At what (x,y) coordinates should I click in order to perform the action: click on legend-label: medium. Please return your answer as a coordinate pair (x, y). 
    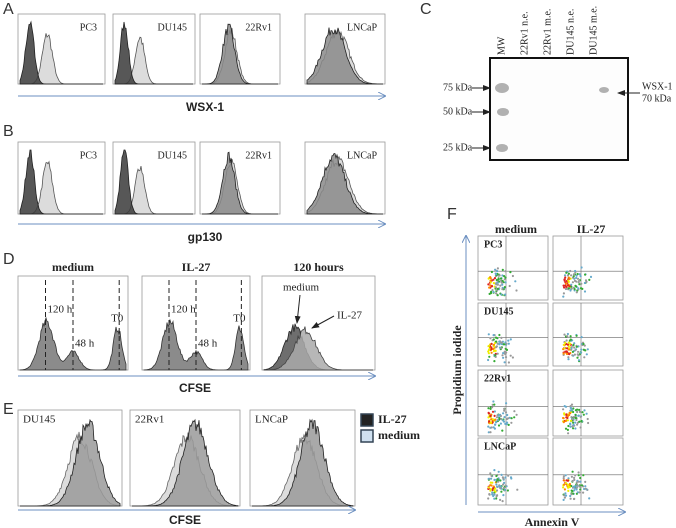
    Looking at the image, I should click on (399, 435).